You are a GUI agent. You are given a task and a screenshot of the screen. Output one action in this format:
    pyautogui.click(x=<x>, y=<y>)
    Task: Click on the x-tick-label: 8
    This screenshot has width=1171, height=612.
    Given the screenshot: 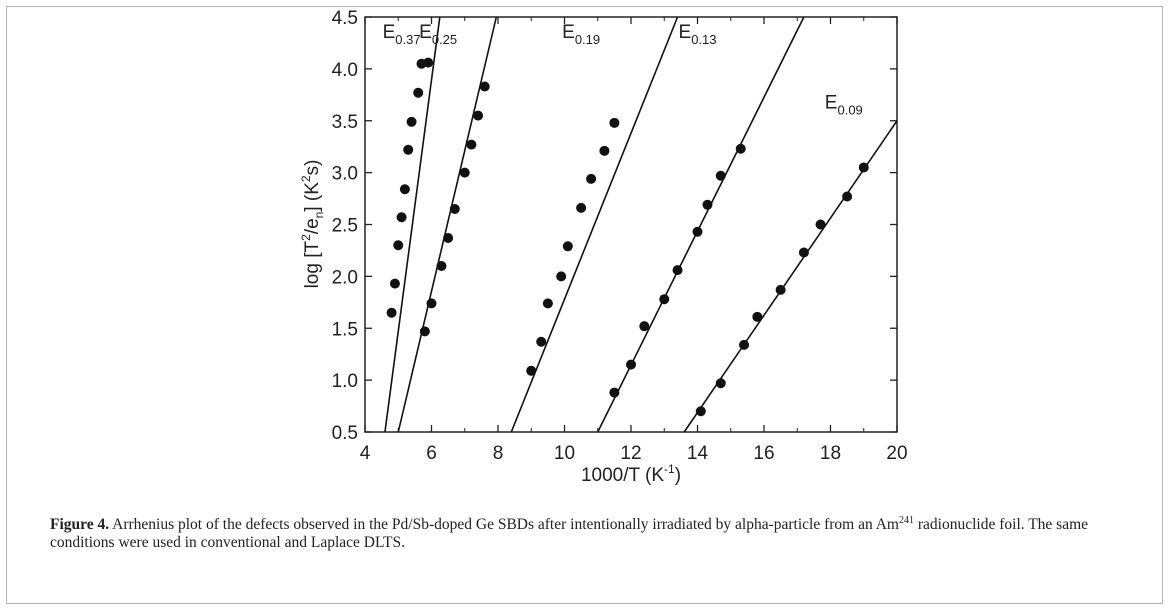 What is the action you would take?
    pyautogui.click(x=498, y=453)
    